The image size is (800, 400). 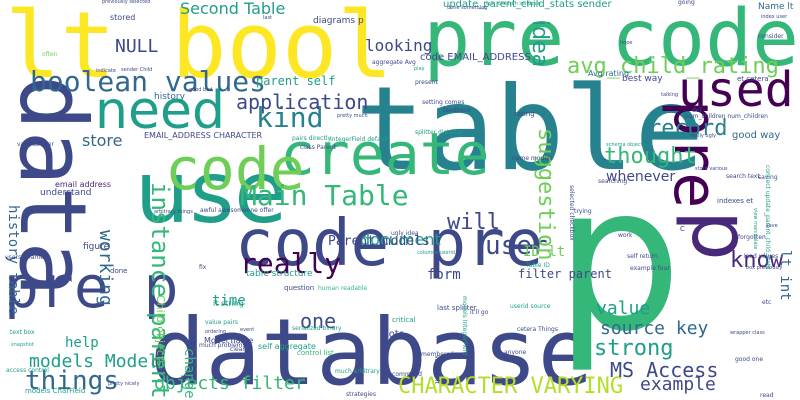 I want to click on word-email-address-character: EMAIL_ADDRESS CHARACTER, so click(x=203, y=135).